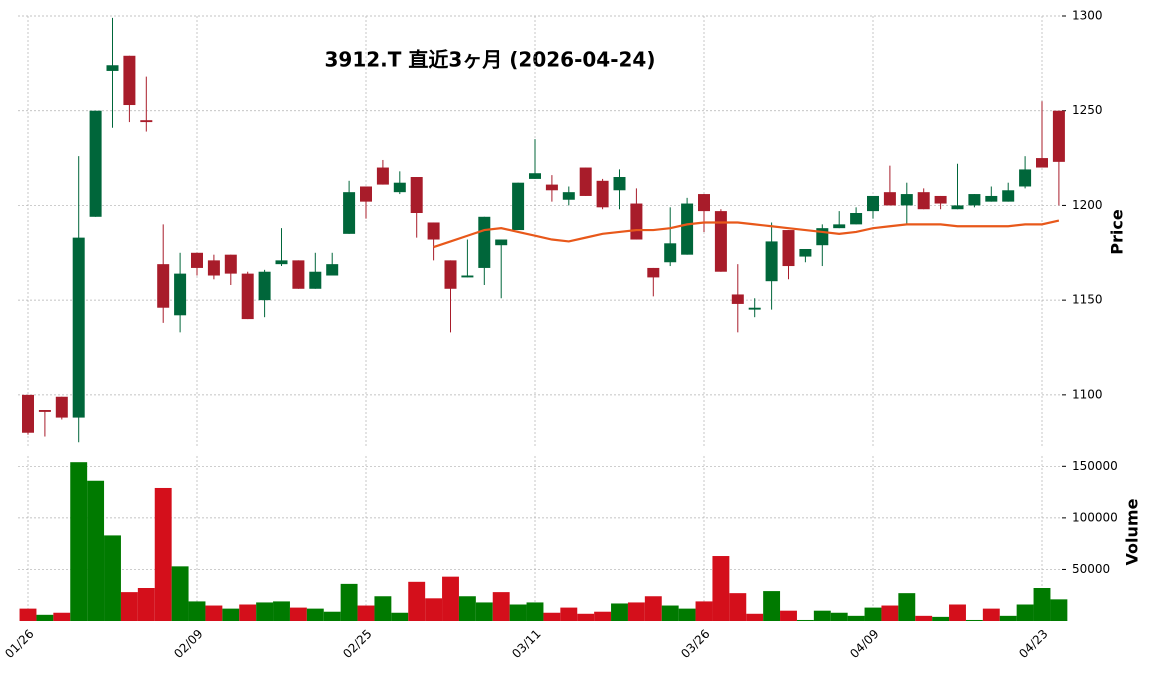 This screenshot has width=1152, height=675. Describe the element at coordinates (1095, 517) in the screenshot. I see `y-tick-label: 100000` at that location.